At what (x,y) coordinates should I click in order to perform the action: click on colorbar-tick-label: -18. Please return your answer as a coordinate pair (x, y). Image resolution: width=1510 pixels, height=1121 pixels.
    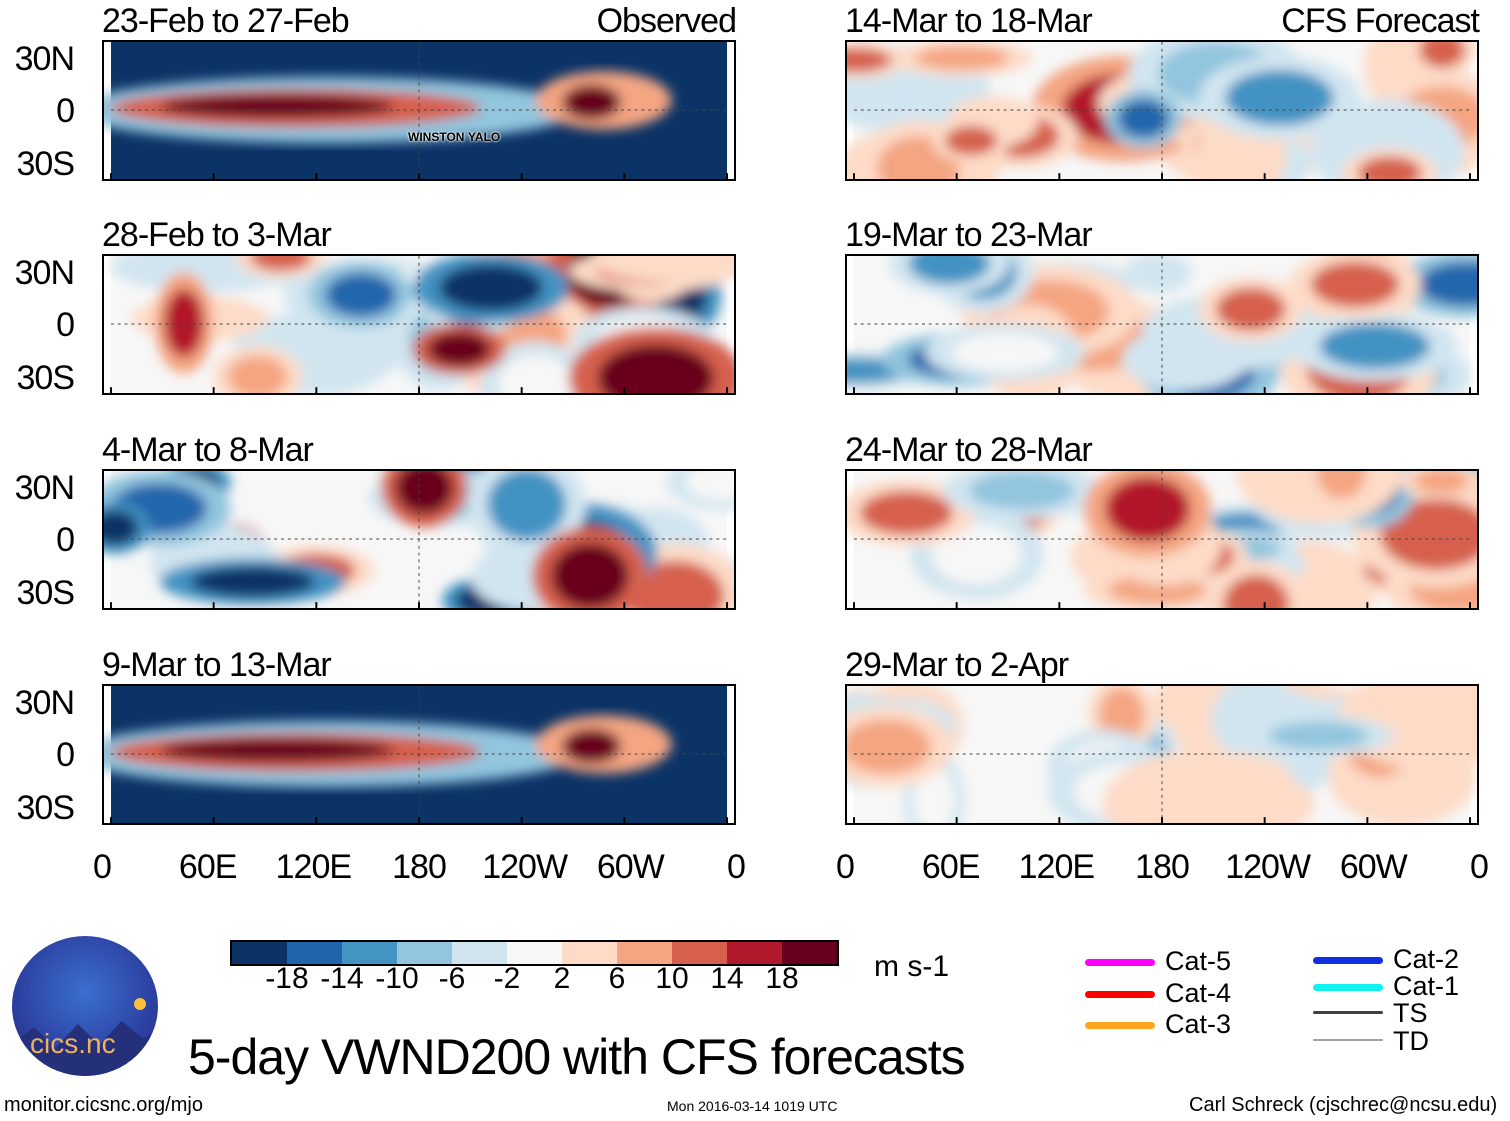
    Looking at the image, I should click on (287, 978).